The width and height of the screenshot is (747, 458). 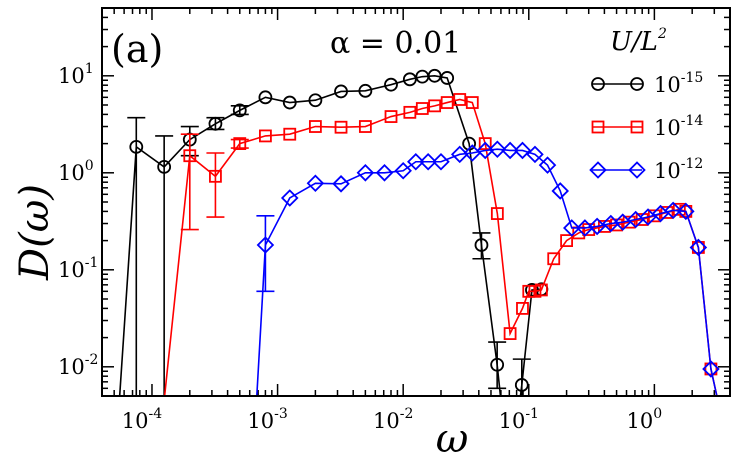 What do you see at coordinates (519, 419) in the screenshot?
I see `x-tick-label: 10⁻¹` at bounding box center [519, 419].